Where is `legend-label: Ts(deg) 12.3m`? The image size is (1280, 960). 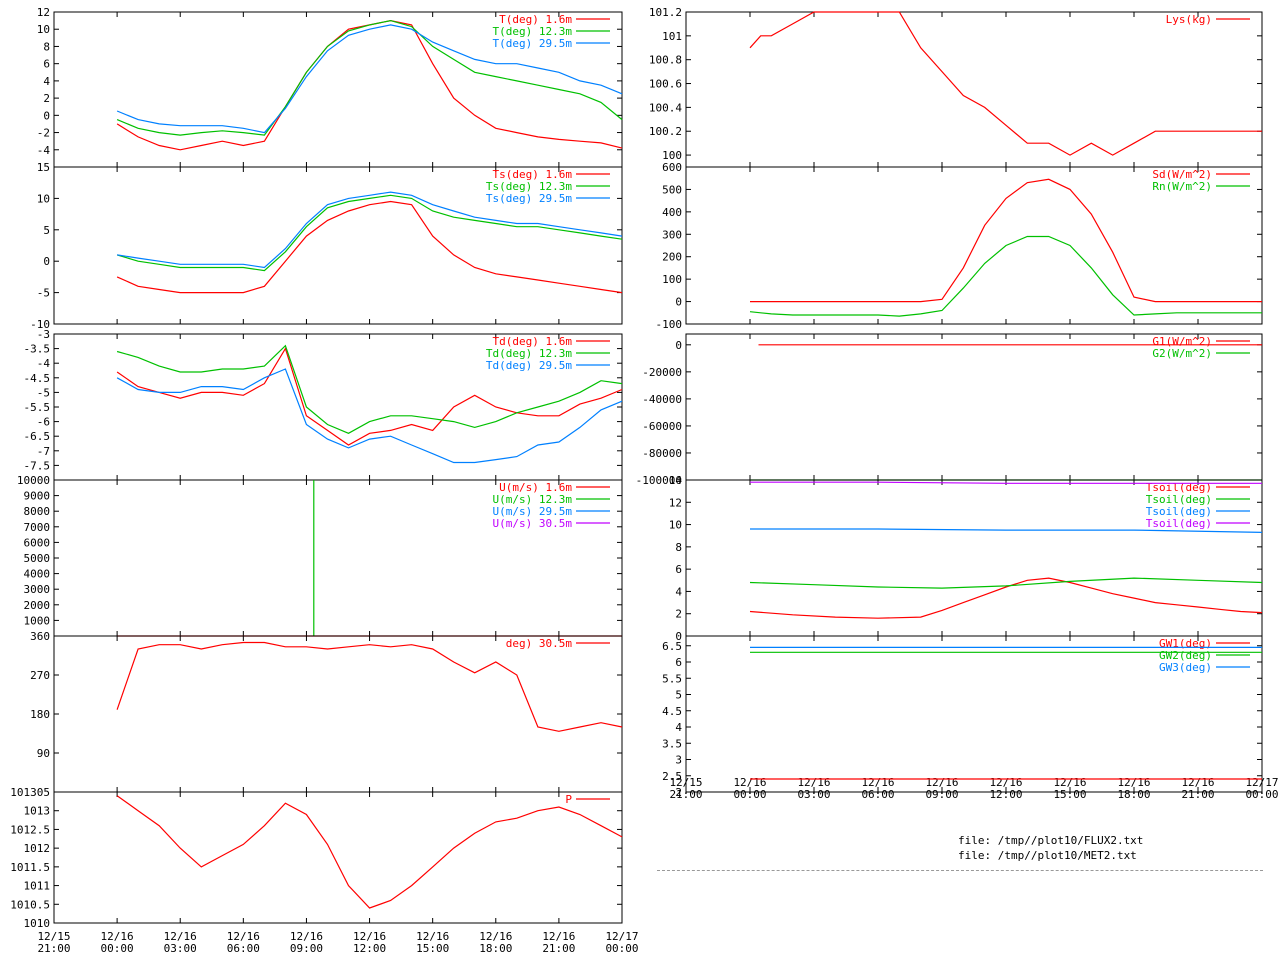
legend-label: Ts(deg) 12.3m is located at coordinates (529, 186).